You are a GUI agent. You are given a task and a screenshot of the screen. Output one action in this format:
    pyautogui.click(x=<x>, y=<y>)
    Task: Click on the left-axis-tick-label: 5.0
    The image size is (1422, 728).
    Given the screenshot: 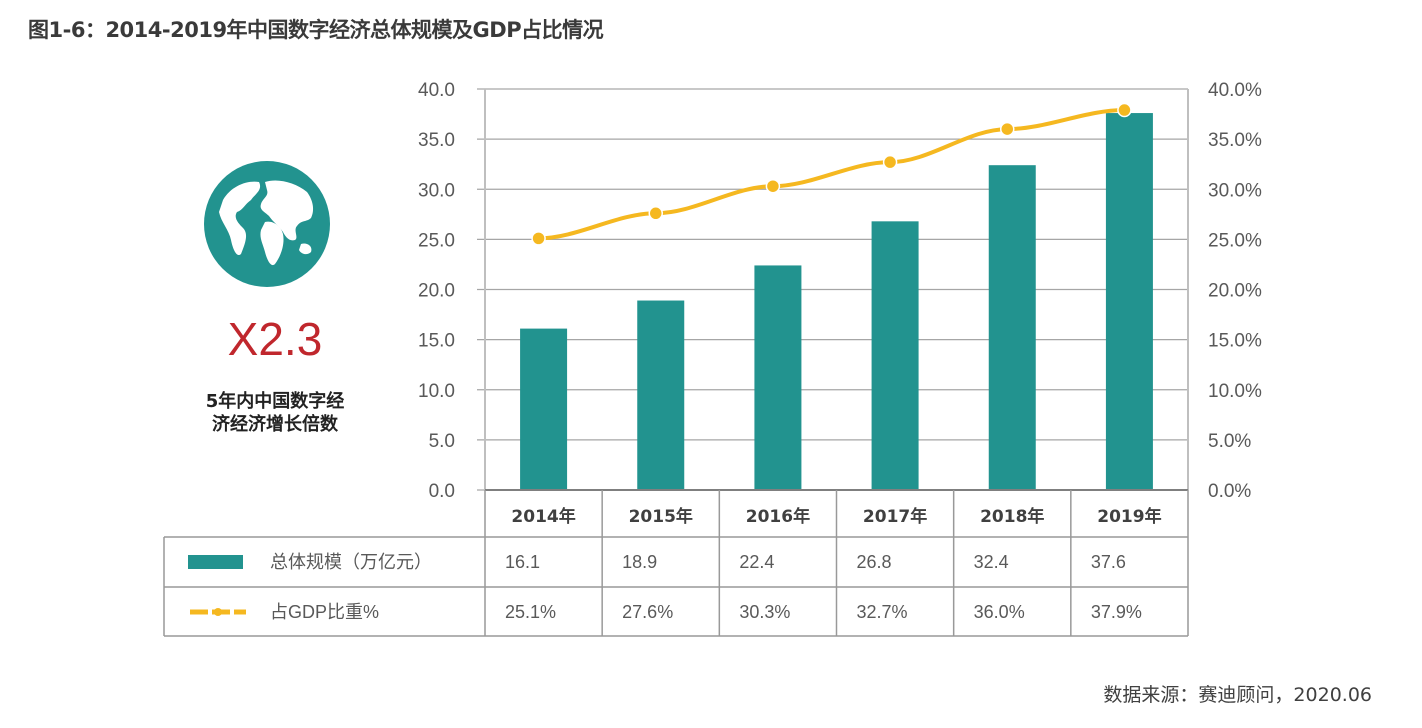 What is the action you would take?
    pyautogui.click(x=442, y=441)
    